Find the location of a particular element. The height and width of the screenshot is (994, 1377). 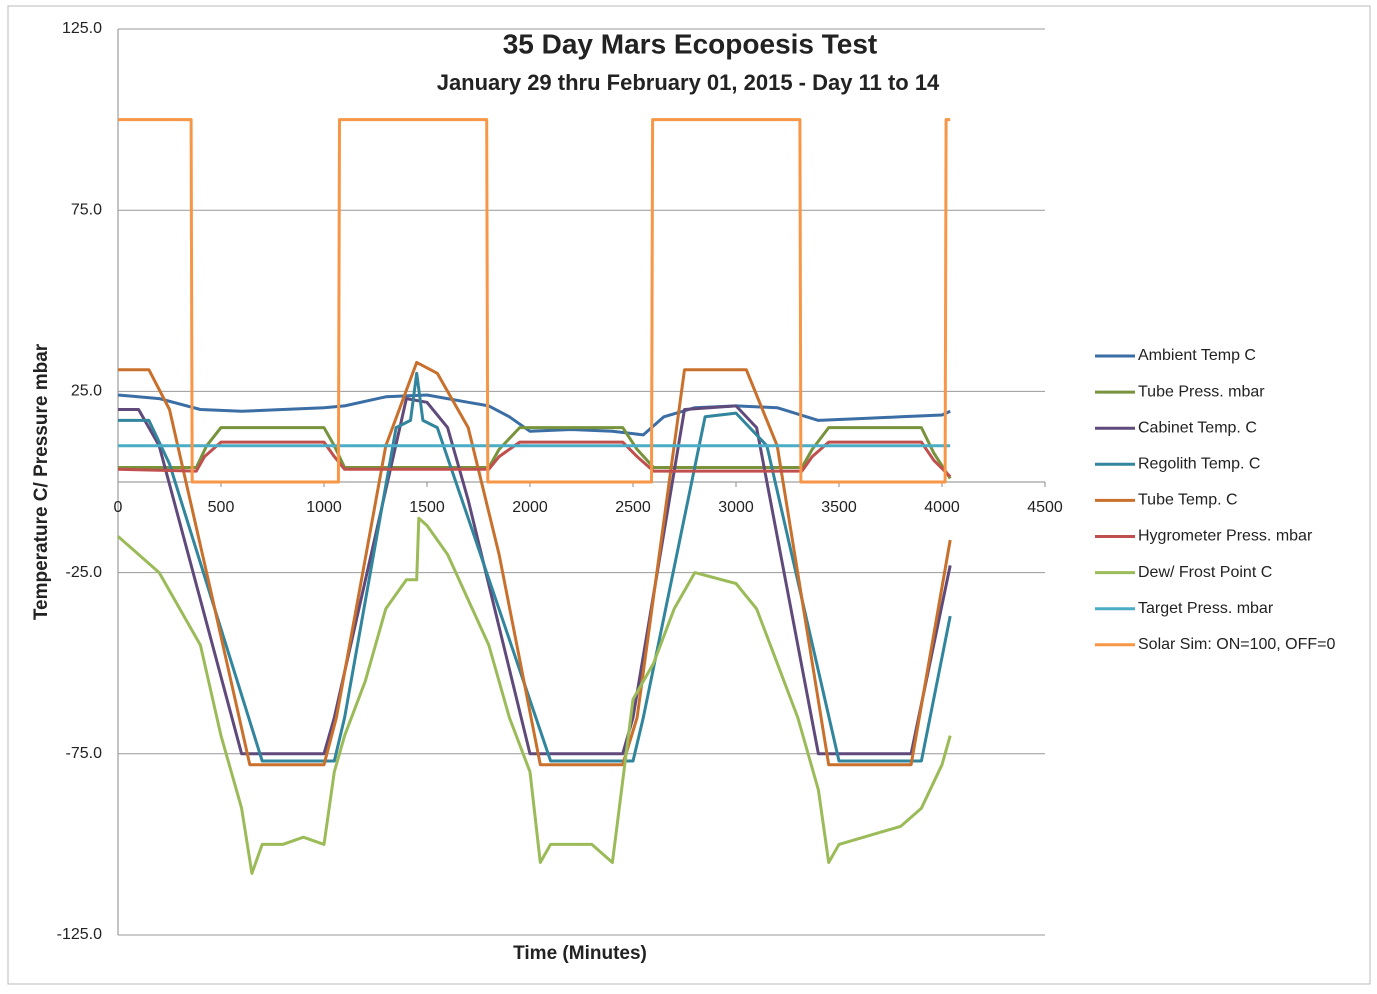

chart-title: 35 Day Mars Ecopoesis Test is located at coordinates (690, 43).